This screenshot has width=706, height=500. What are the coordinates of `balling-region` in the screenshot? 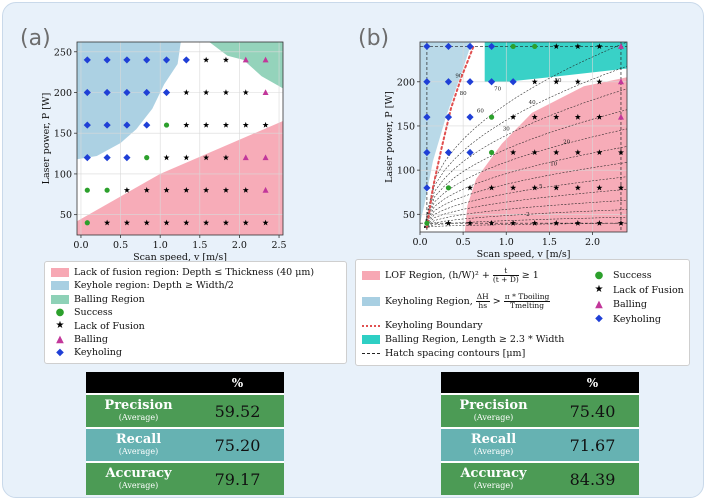 It's located at (246, 65).